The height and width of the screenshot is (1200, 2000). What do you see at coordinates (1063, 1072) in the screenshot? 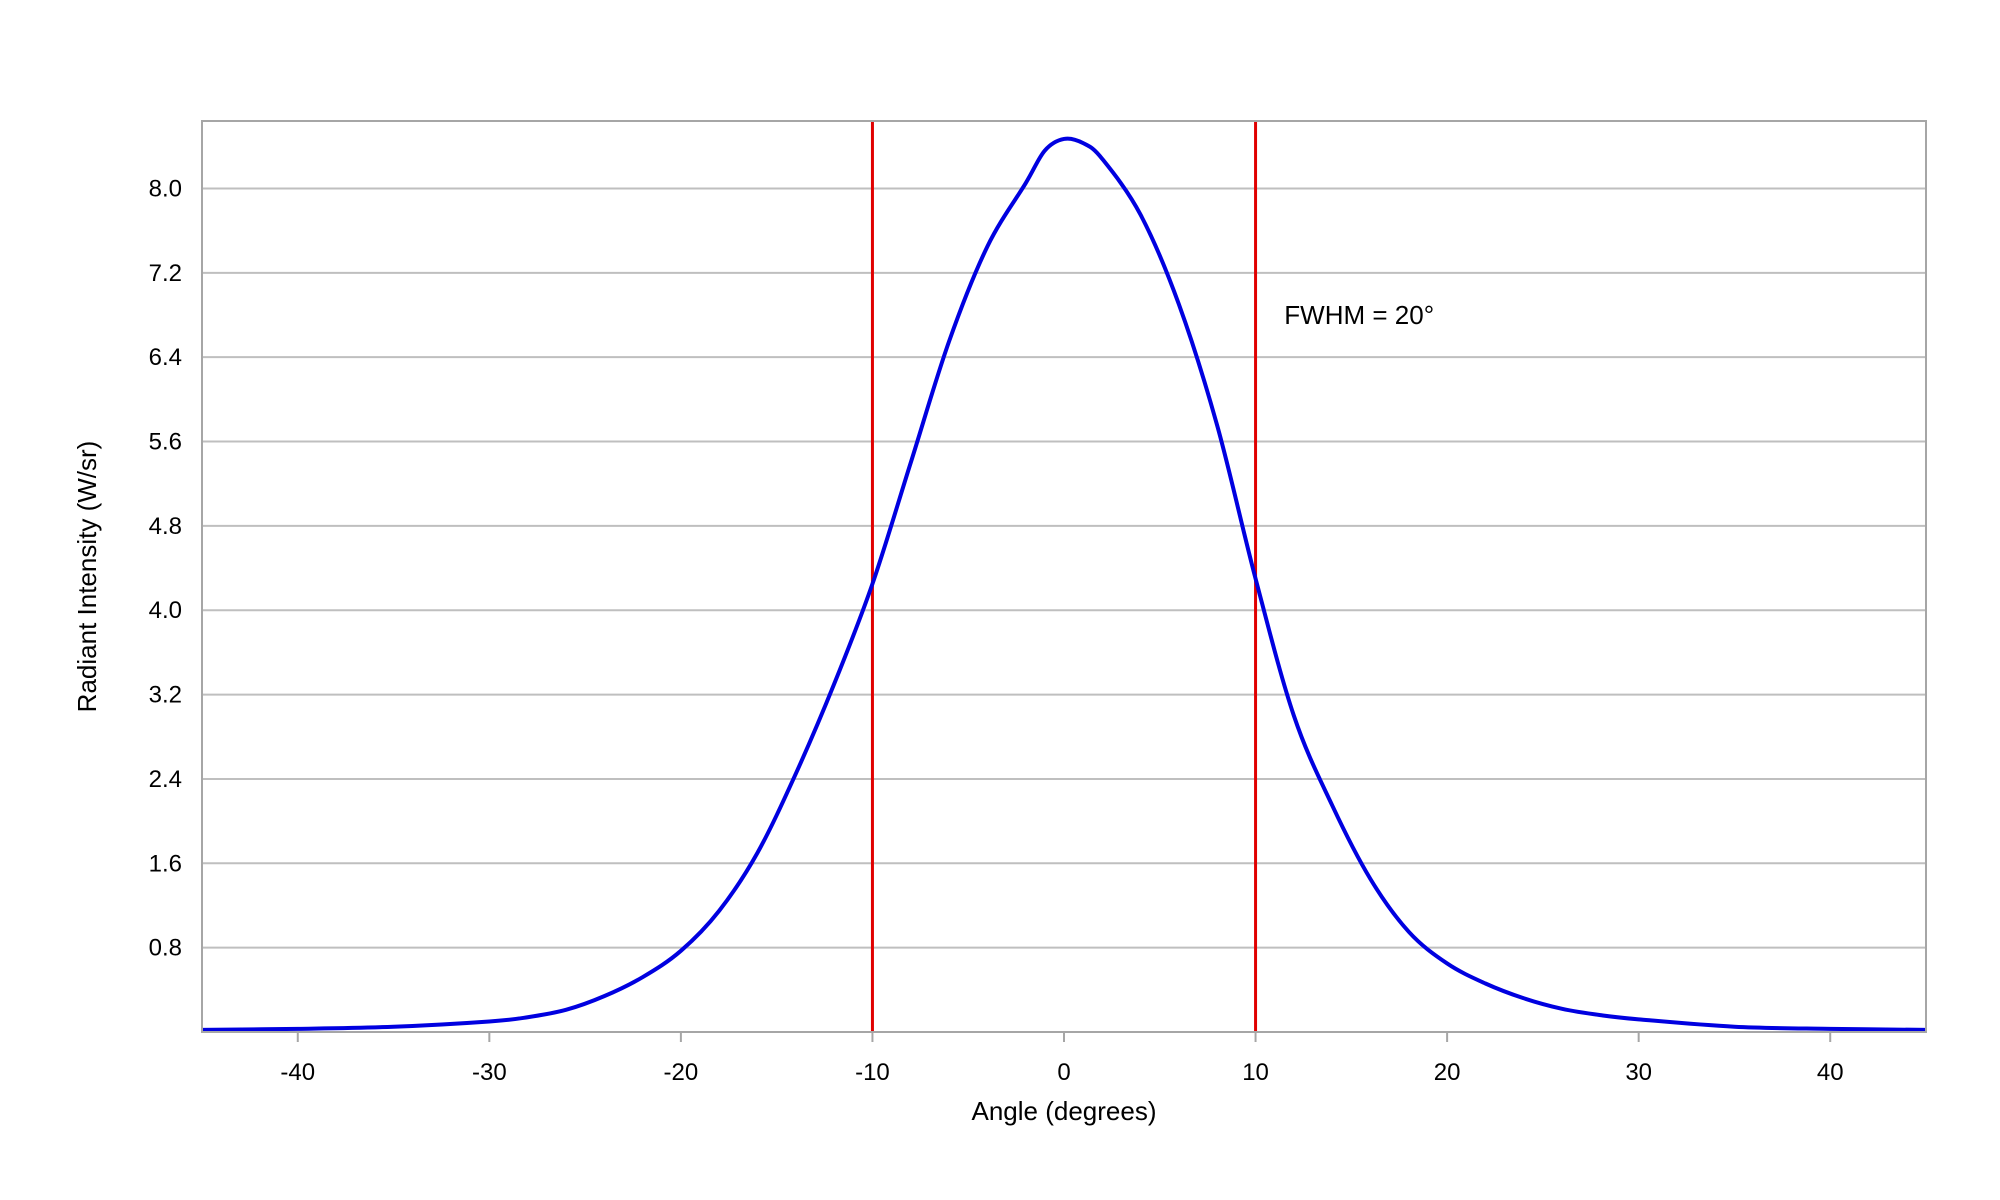
I see `x-tick-label: 0` at bounding box center [1063, 1072].